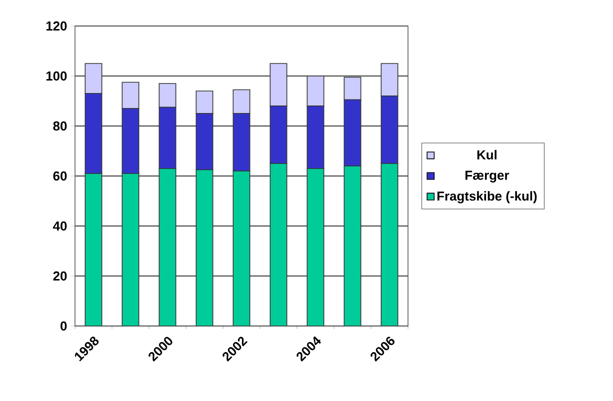 The height and width of the screenshot is (401, 613). I want to click on y-tick-label: 100, so click(56, 76).